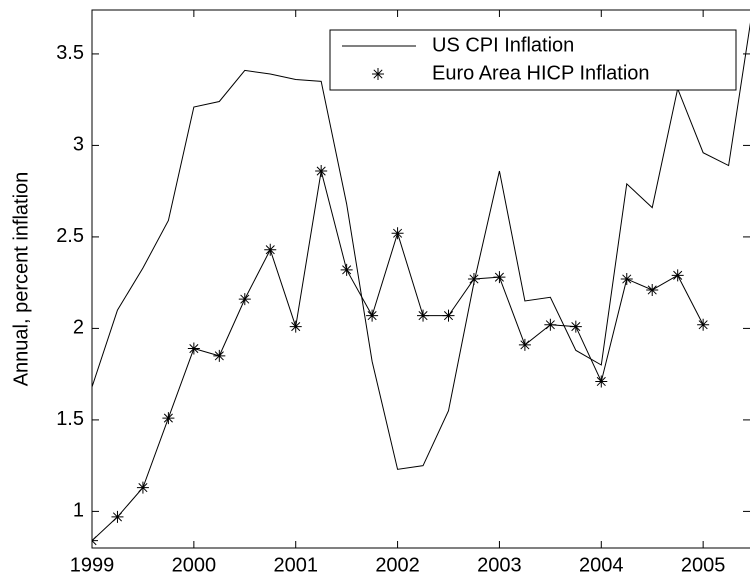 The height and width of the screenshot is (580, 750). Describe the element at coordinates (295, 565) in the screenshot. I see `x-tick-label: 2001` at that location.